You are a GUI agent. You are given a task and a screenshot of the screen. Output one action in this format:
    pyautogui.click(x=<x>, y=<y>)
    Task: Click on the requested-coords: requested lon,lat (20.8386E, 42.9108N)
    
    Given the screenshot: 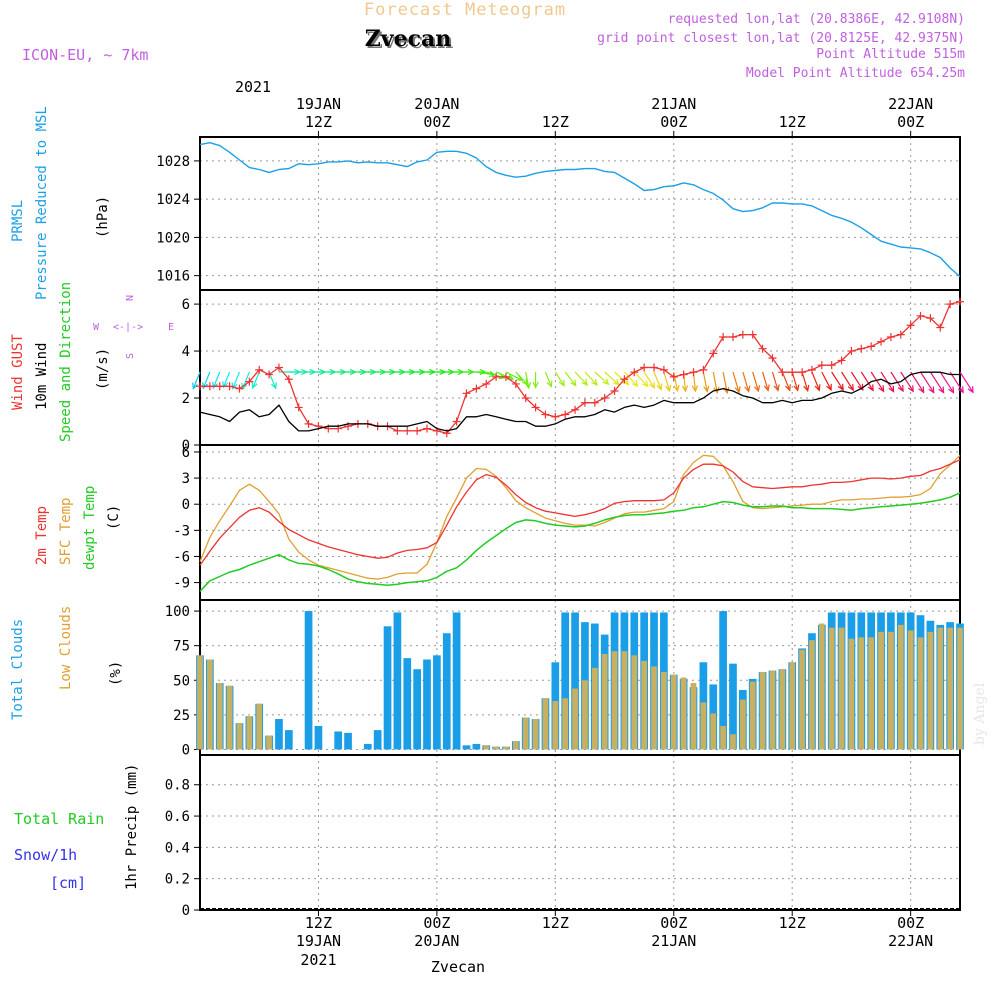 What is the action you would take?
    pyautogui.click(x=816, y=19)
    